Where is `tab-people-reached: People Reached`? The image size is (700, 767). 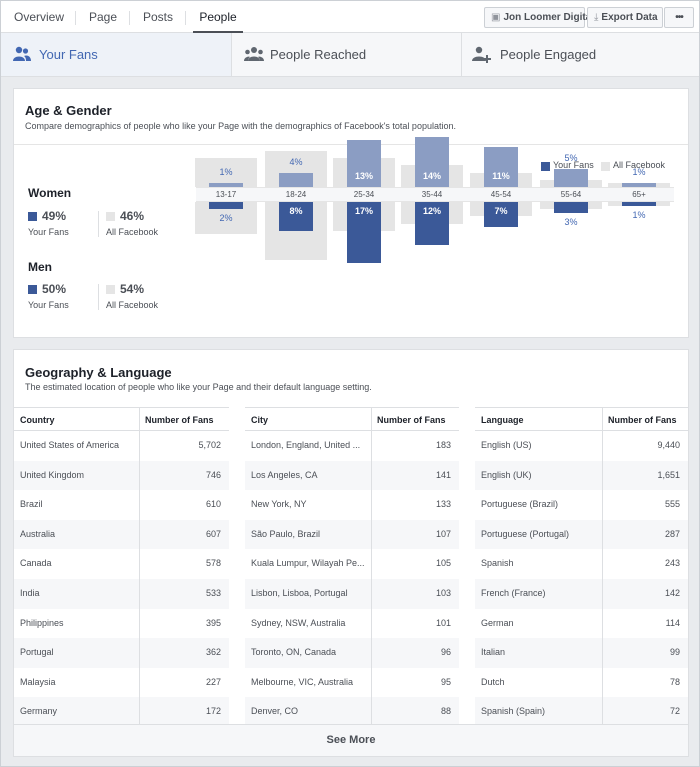
tab-people-reached: People Reached is located at coordinates (346, 54).